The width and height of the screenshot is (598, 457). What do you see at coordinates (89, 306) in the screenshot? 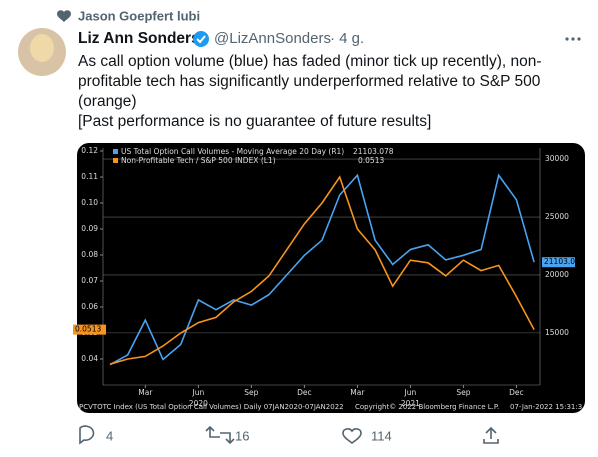
I see `y-tick-label: 0.06` at bounding box center [89, 306].